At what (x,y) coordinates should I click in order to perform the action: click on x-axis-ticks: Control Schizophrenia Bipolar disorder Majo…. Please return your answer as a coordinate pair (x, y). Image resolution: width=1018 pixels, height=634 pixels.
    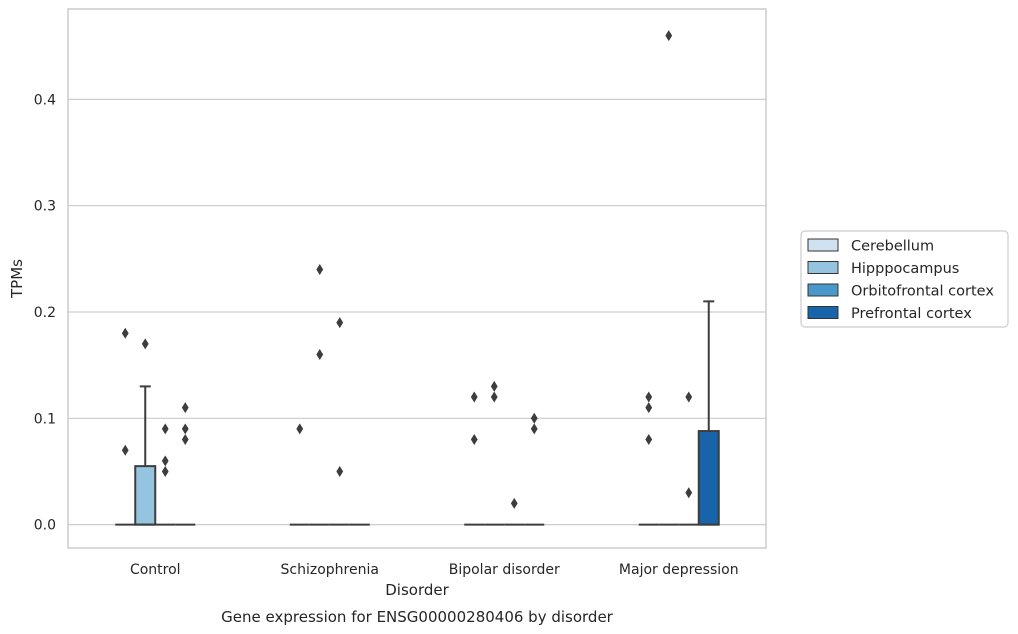
    Looking at the image, I should click on (434, 570).